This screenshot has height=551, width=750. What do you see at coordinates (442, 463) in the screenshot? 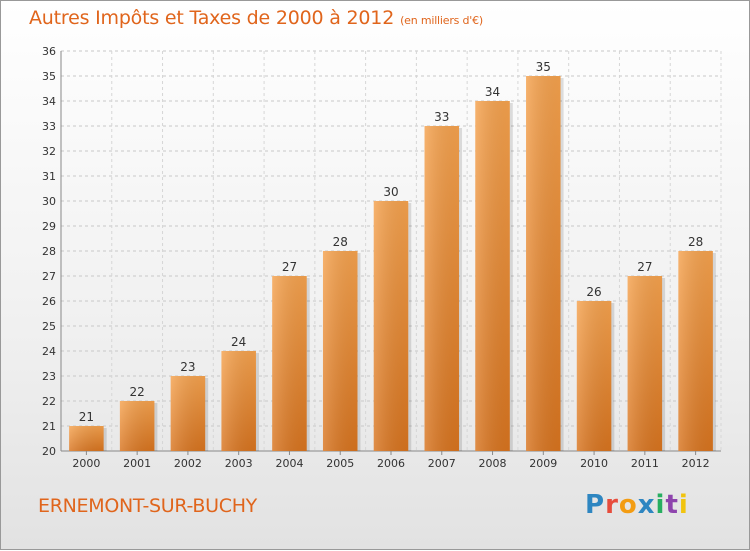
I see `x-tick-label-2007: 2007` at bounding box center [442, 463].